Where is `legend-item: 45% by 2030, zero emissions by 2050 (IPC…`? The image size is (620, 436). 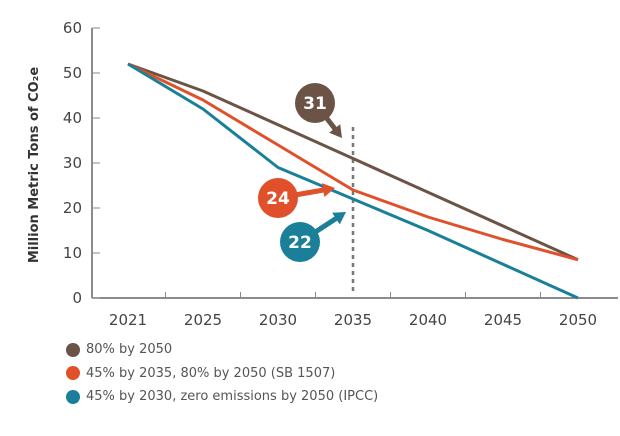
legend-item: 45% by 2030, zero emissions by 2050 (IPC… is located at coordinates (222, 397).